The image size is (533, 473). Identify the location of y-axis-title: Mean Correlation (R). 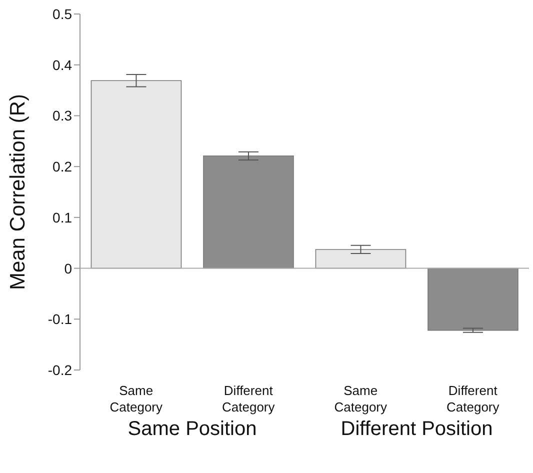
(18, 192).